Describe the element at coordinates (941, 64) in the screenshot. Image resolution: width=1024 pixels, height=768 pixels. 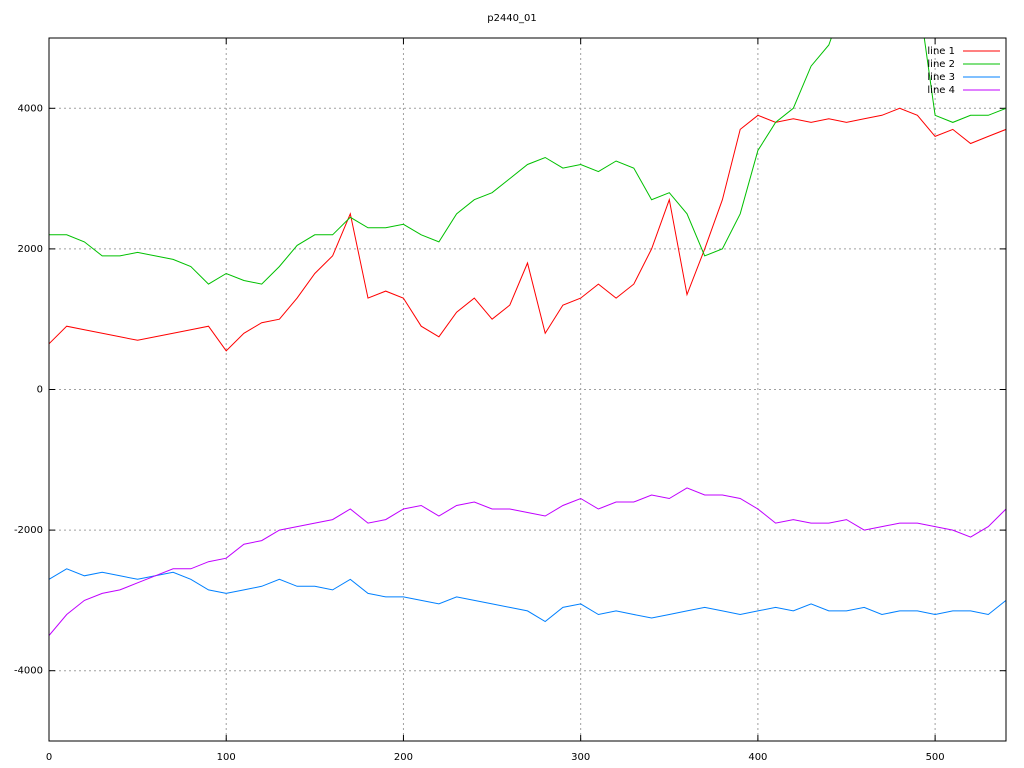
I see `legend-label: line 2` at that location.